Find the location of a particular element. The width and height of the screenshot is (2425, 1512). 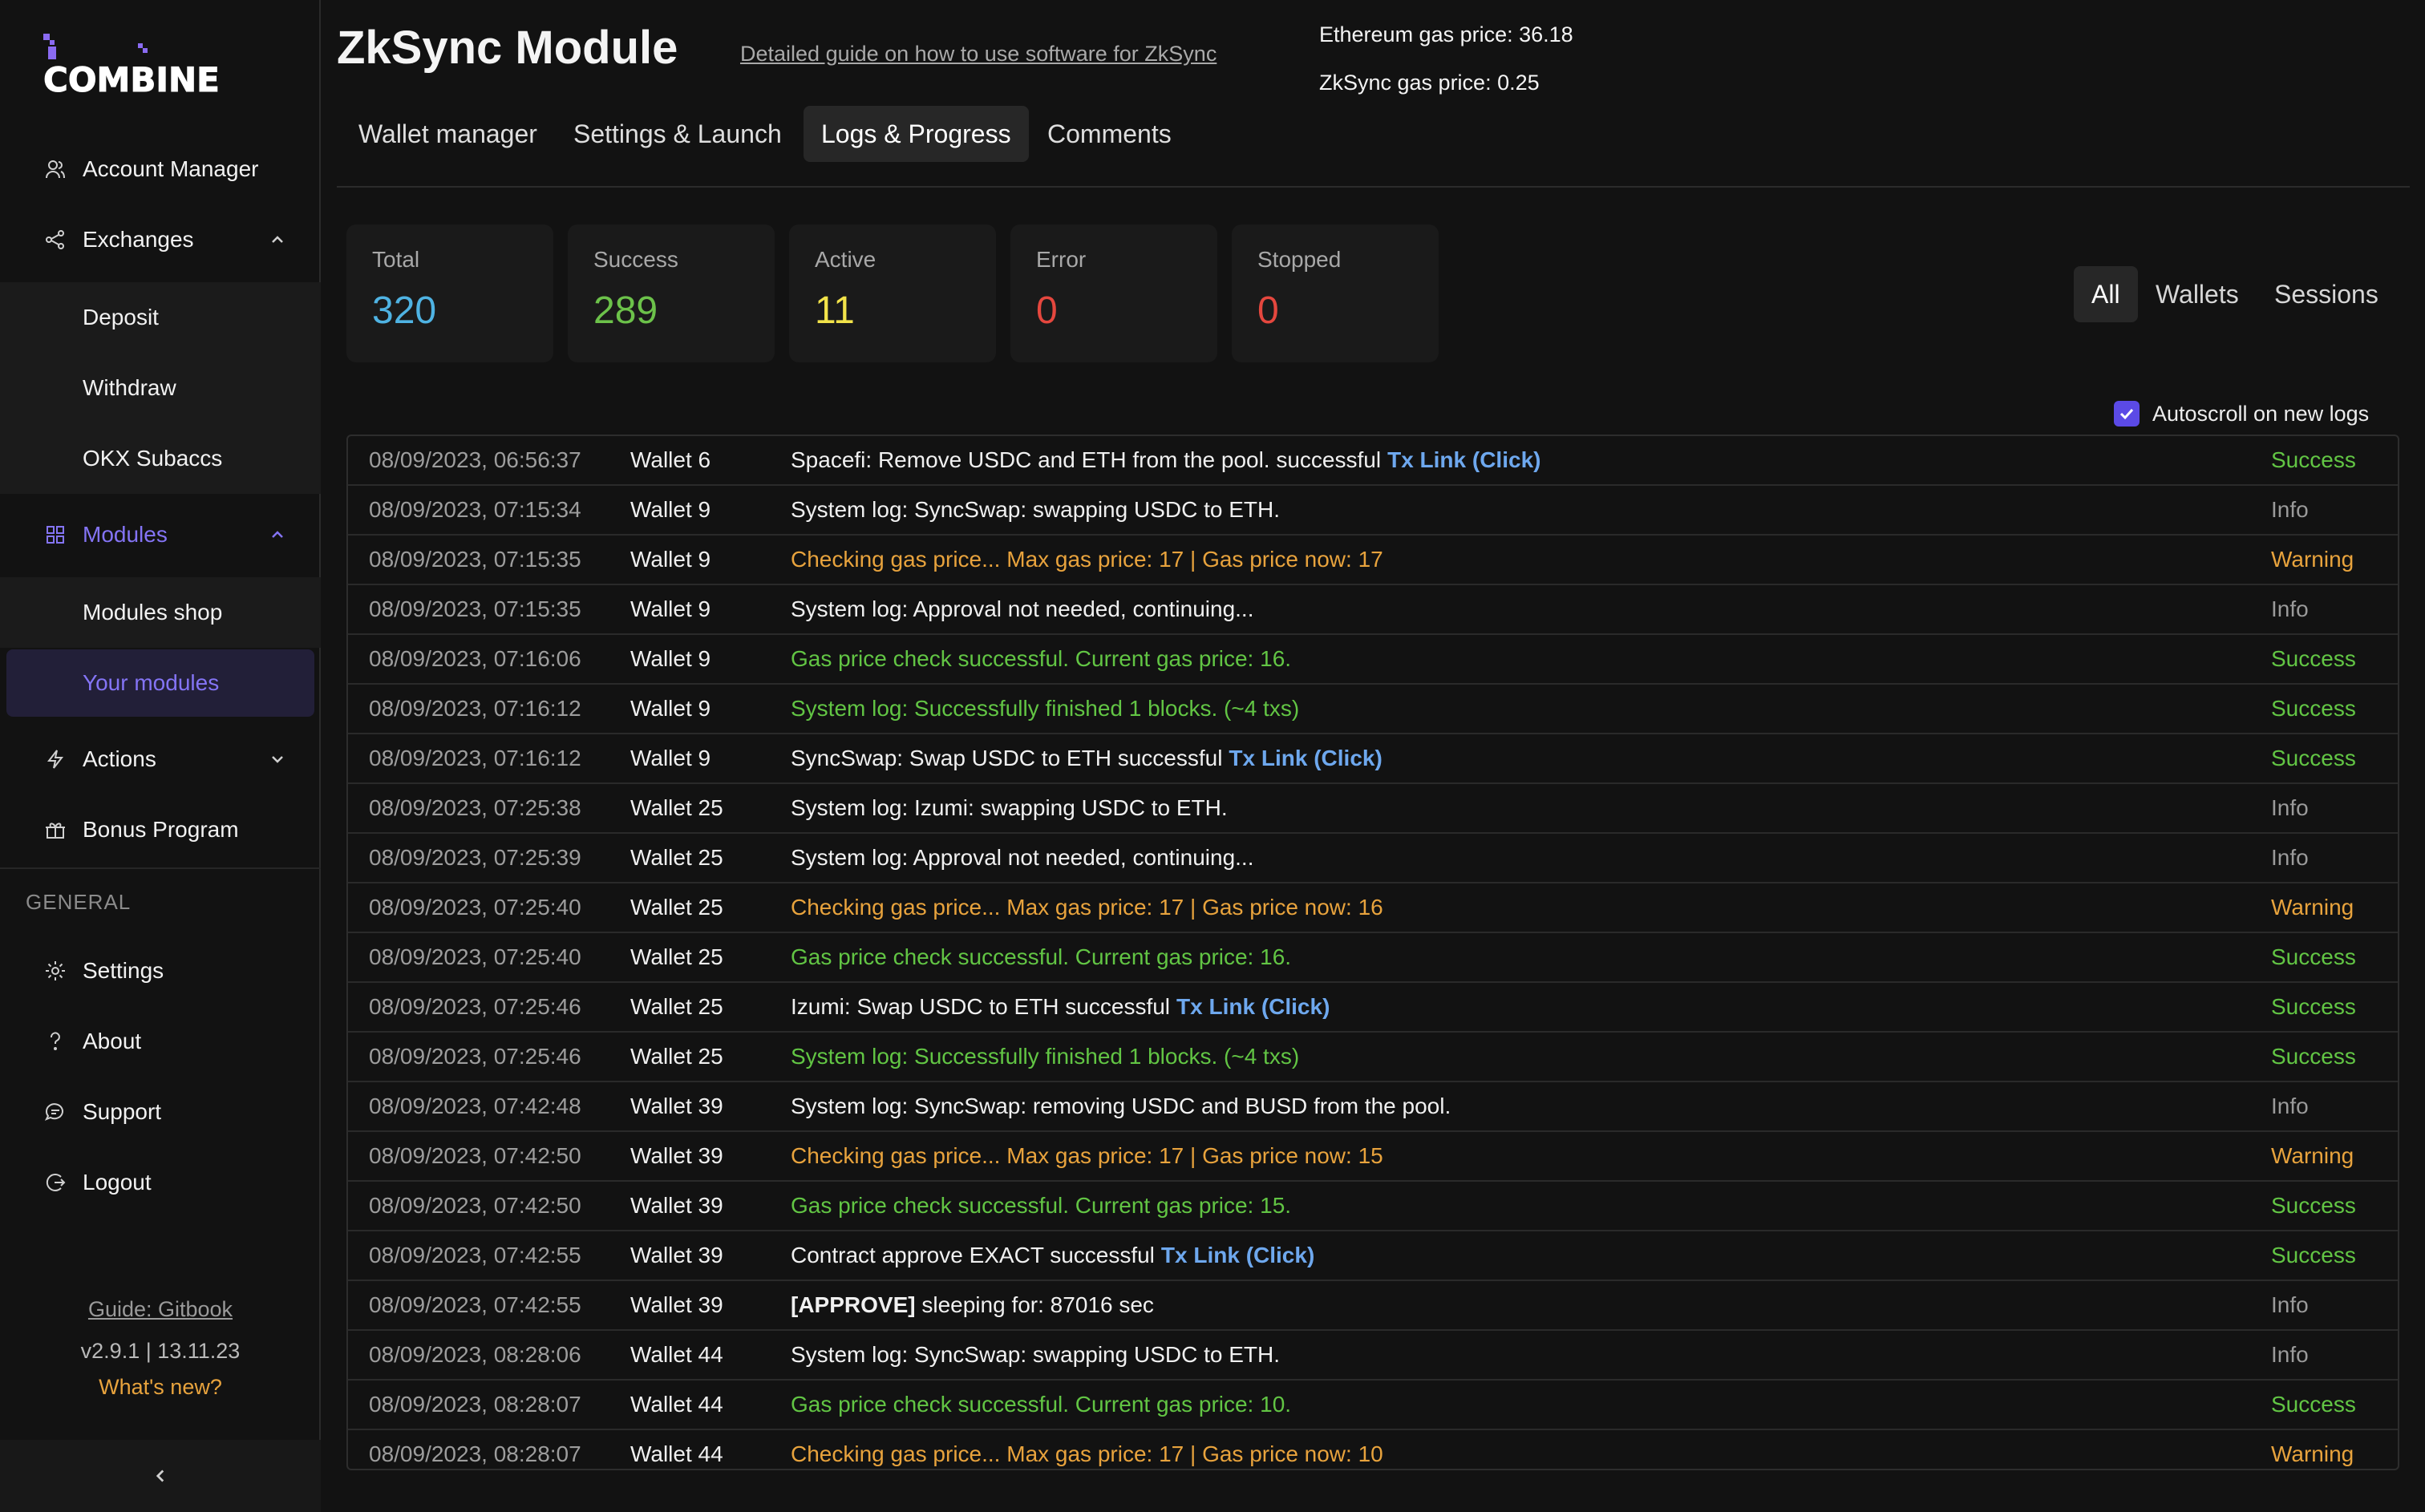

sidebar-item-label: Logout is located at coordinates (117, 1182).